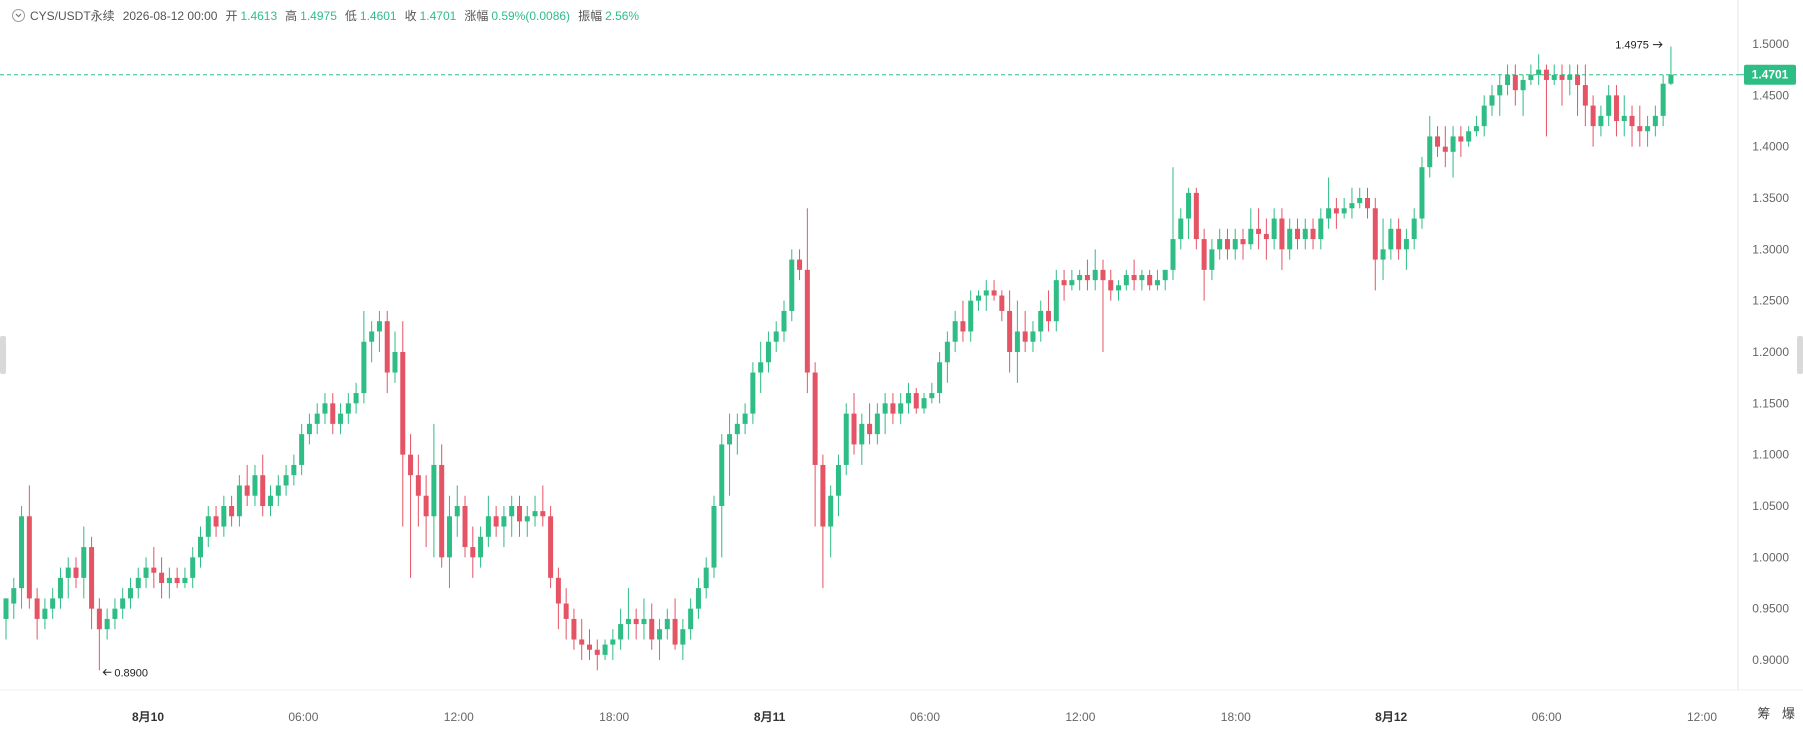 The width and height of the screenshot is (1803, 735). What do you see at coordinates (3, 355) in the screenshot?
I see `left-scroll-handle` at bounding box center [3, 355].